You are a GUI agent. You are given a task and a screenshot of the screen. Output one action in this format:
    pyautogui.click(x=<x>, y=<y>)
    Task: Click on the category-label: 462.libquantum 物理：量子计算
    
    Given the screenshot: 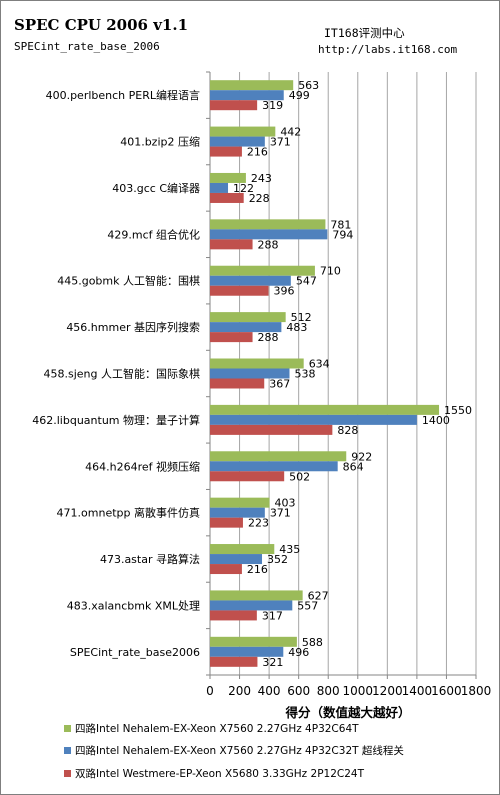 What is the action you would take?
    pyautogui.click(x=116, y=420)
    